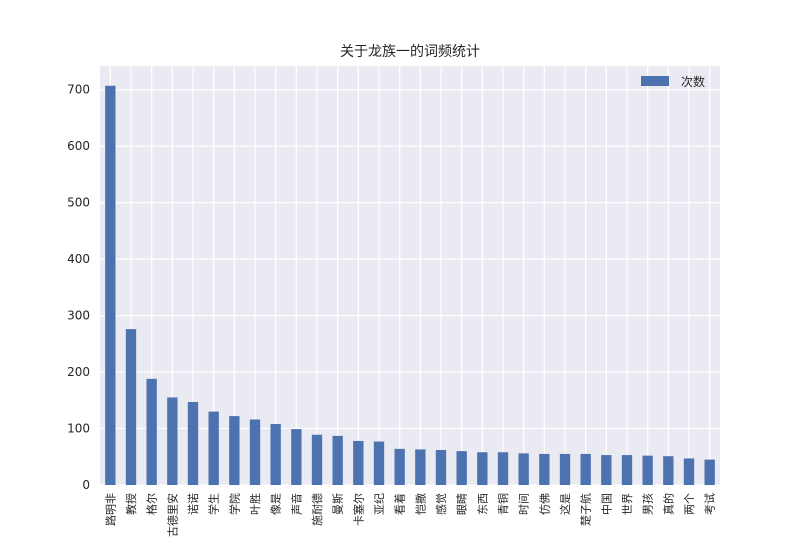  What do you see at coordinates (296, 504) in the screenshot?
I see `x-tick-label: 声音` at bounding box center [296, 504].